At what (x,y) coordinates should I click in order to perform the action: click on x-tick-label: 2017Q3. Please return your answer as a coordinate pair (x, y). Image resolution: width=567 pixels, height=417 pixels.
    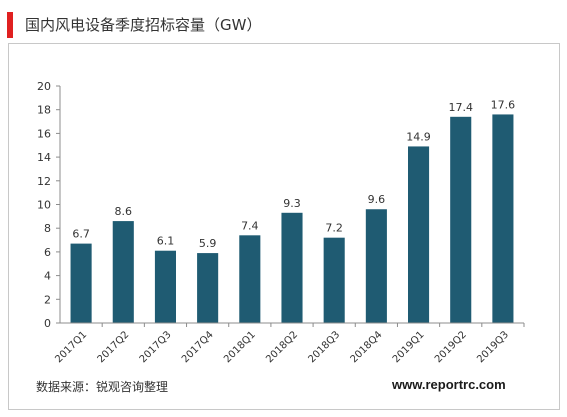
    Looking at the image, I should click on (156, 347).